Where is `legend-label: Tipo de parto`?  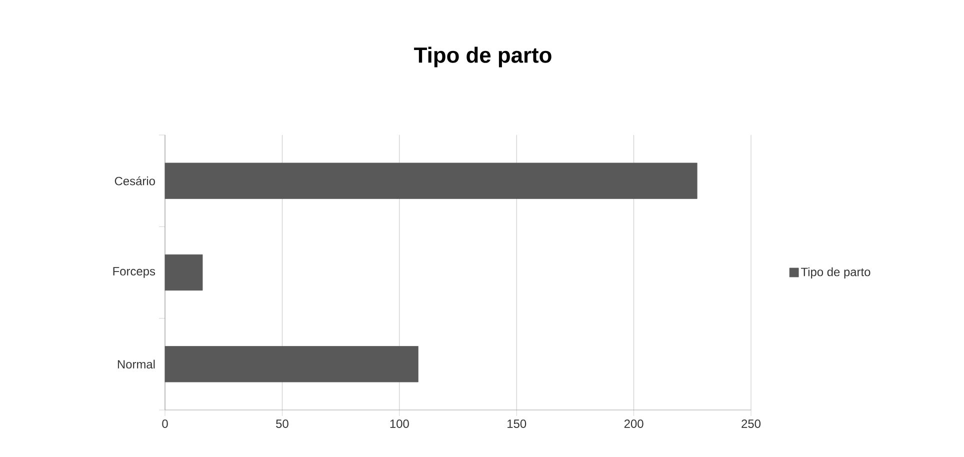
legend-label: Tipo de parto is located at coordinates (835, 273).